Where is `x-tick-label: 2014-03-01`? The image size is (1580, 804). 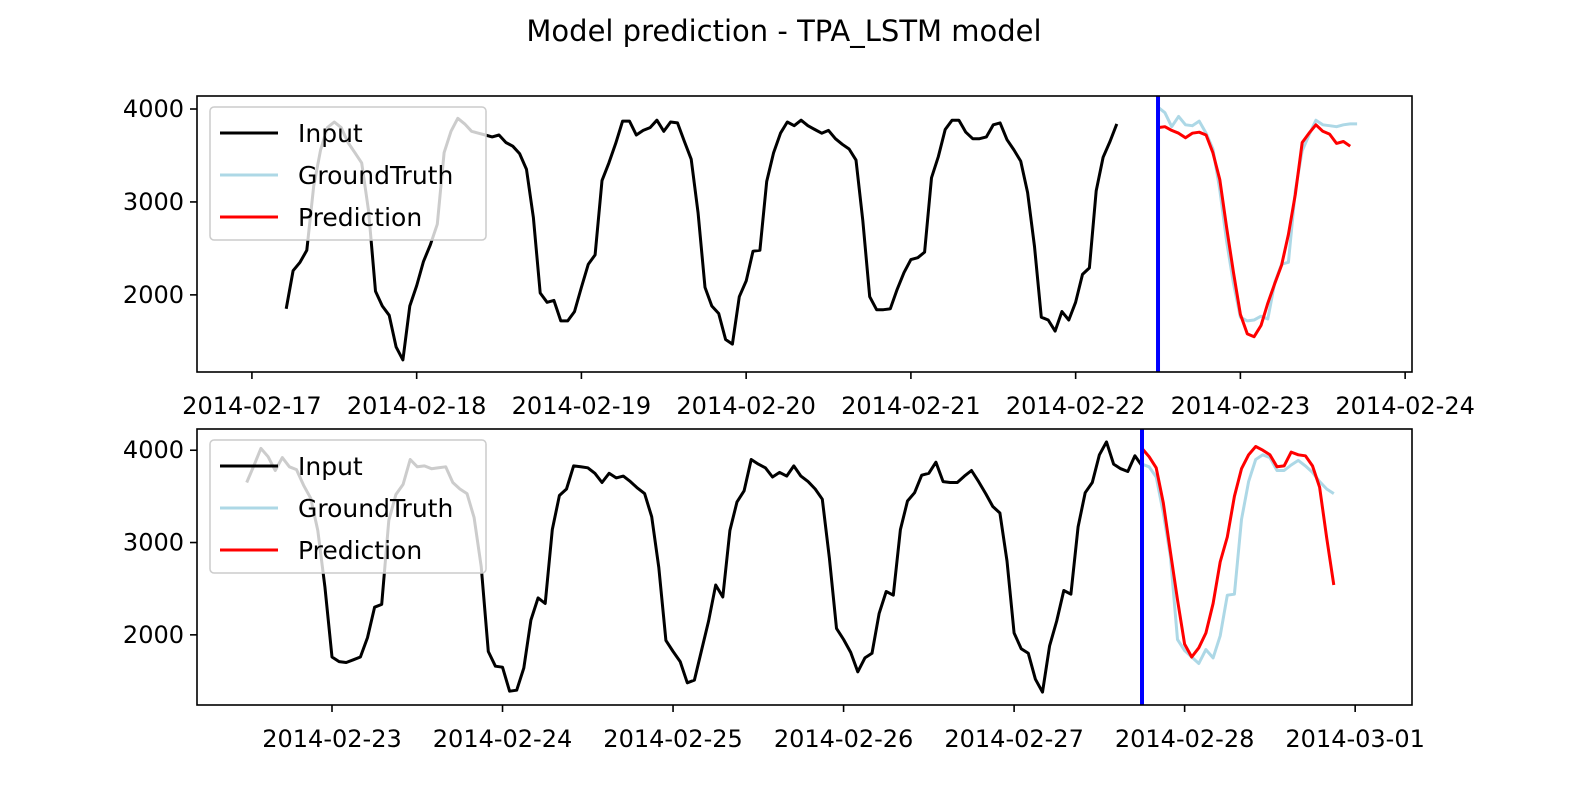
x-tick-label: 2014-03-01 is located at coordinates (1354, 739).